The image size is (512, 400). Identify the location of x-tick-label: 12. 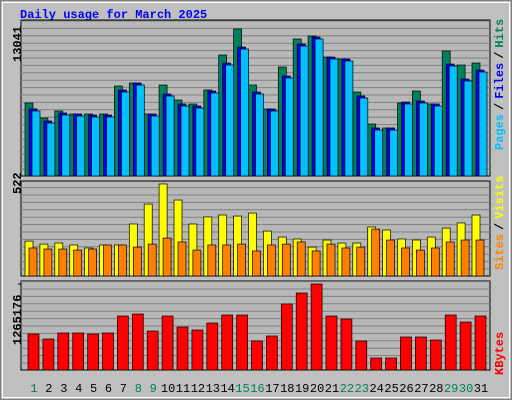
(198, 389).